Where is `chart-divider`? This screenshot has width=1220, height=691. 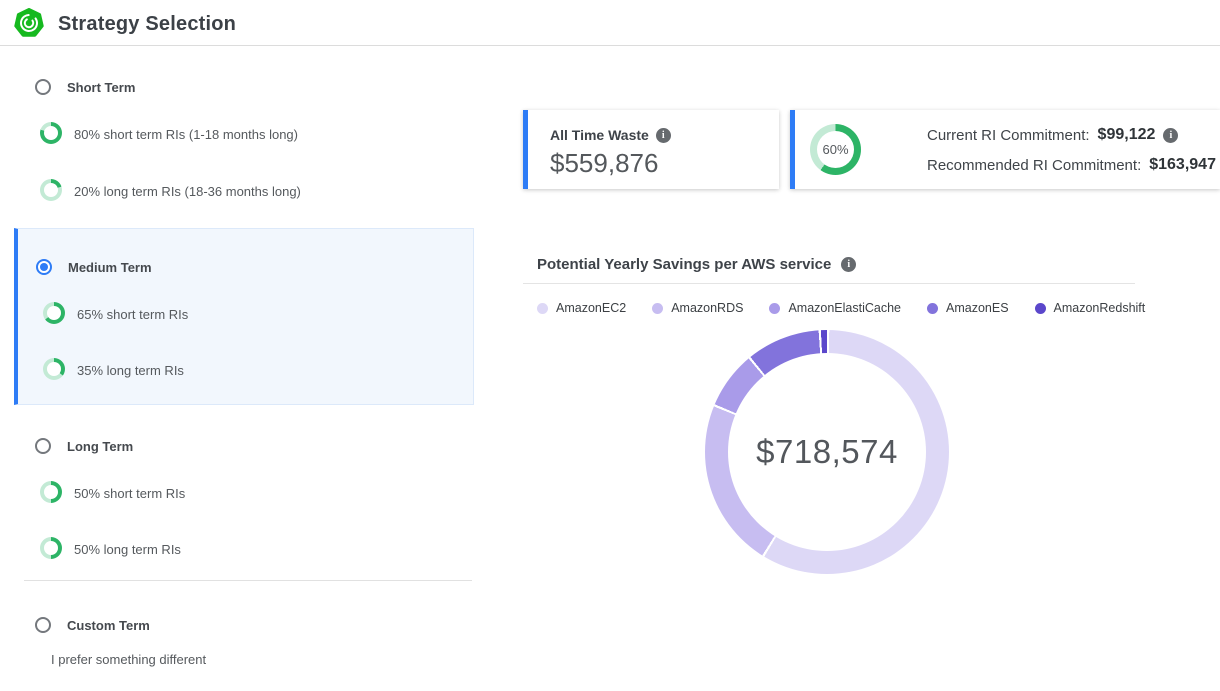
chart-divider is located at coordinates (829, 283).